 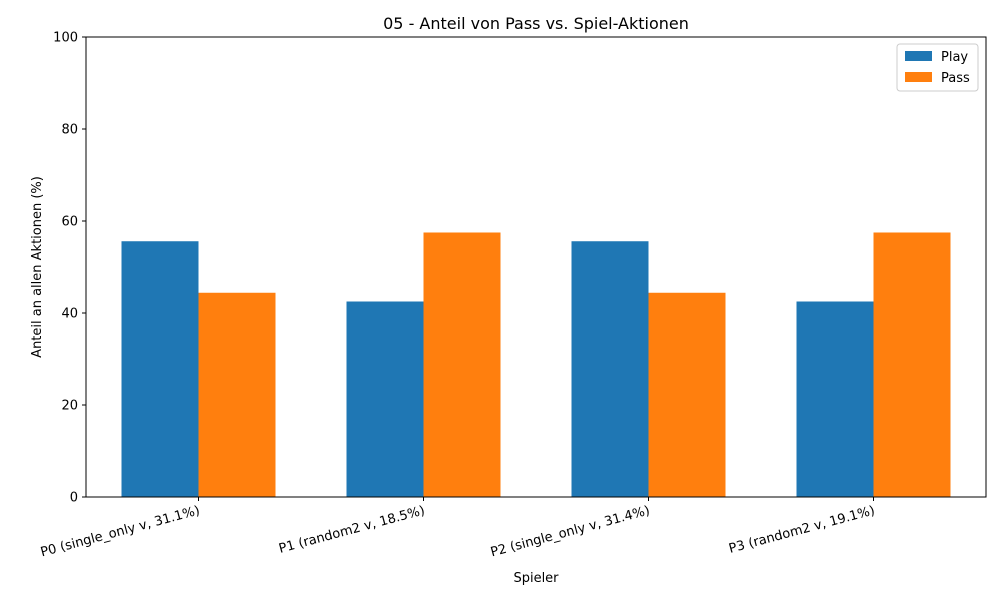 I want to click on legend-swatch-play, so click(x=918, y=56).